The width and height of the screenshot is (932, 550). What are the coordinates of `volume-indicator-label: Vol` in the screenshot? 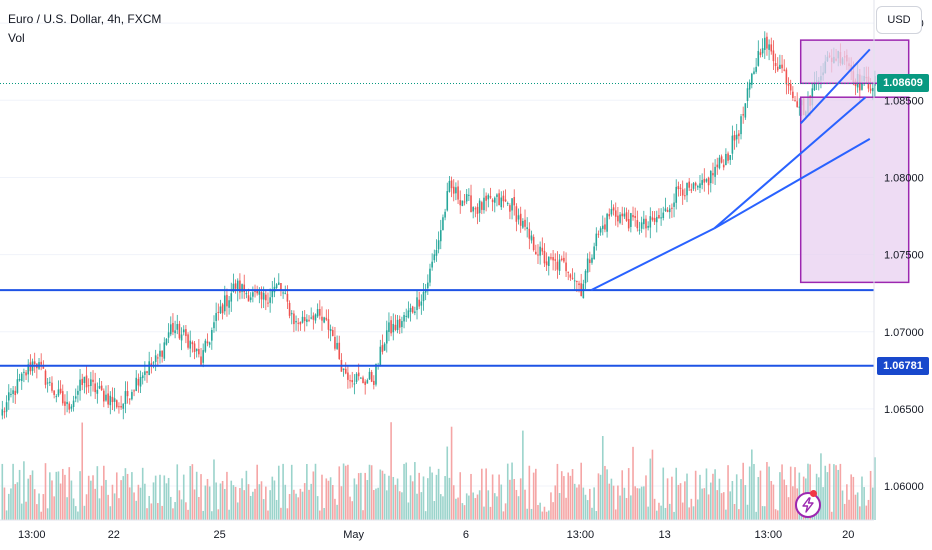 It's located at (16, 38).